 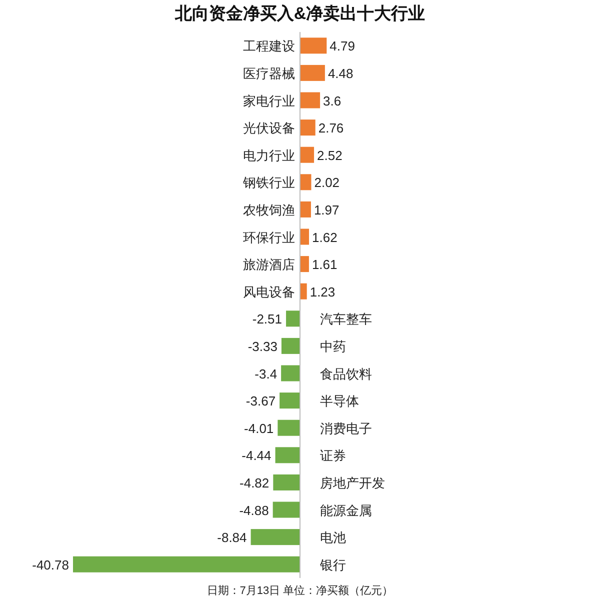 What do you see at coordinates (50, 564) in the screenshot?
I see `data-label: -40.78` at bounding box center [50, 564].